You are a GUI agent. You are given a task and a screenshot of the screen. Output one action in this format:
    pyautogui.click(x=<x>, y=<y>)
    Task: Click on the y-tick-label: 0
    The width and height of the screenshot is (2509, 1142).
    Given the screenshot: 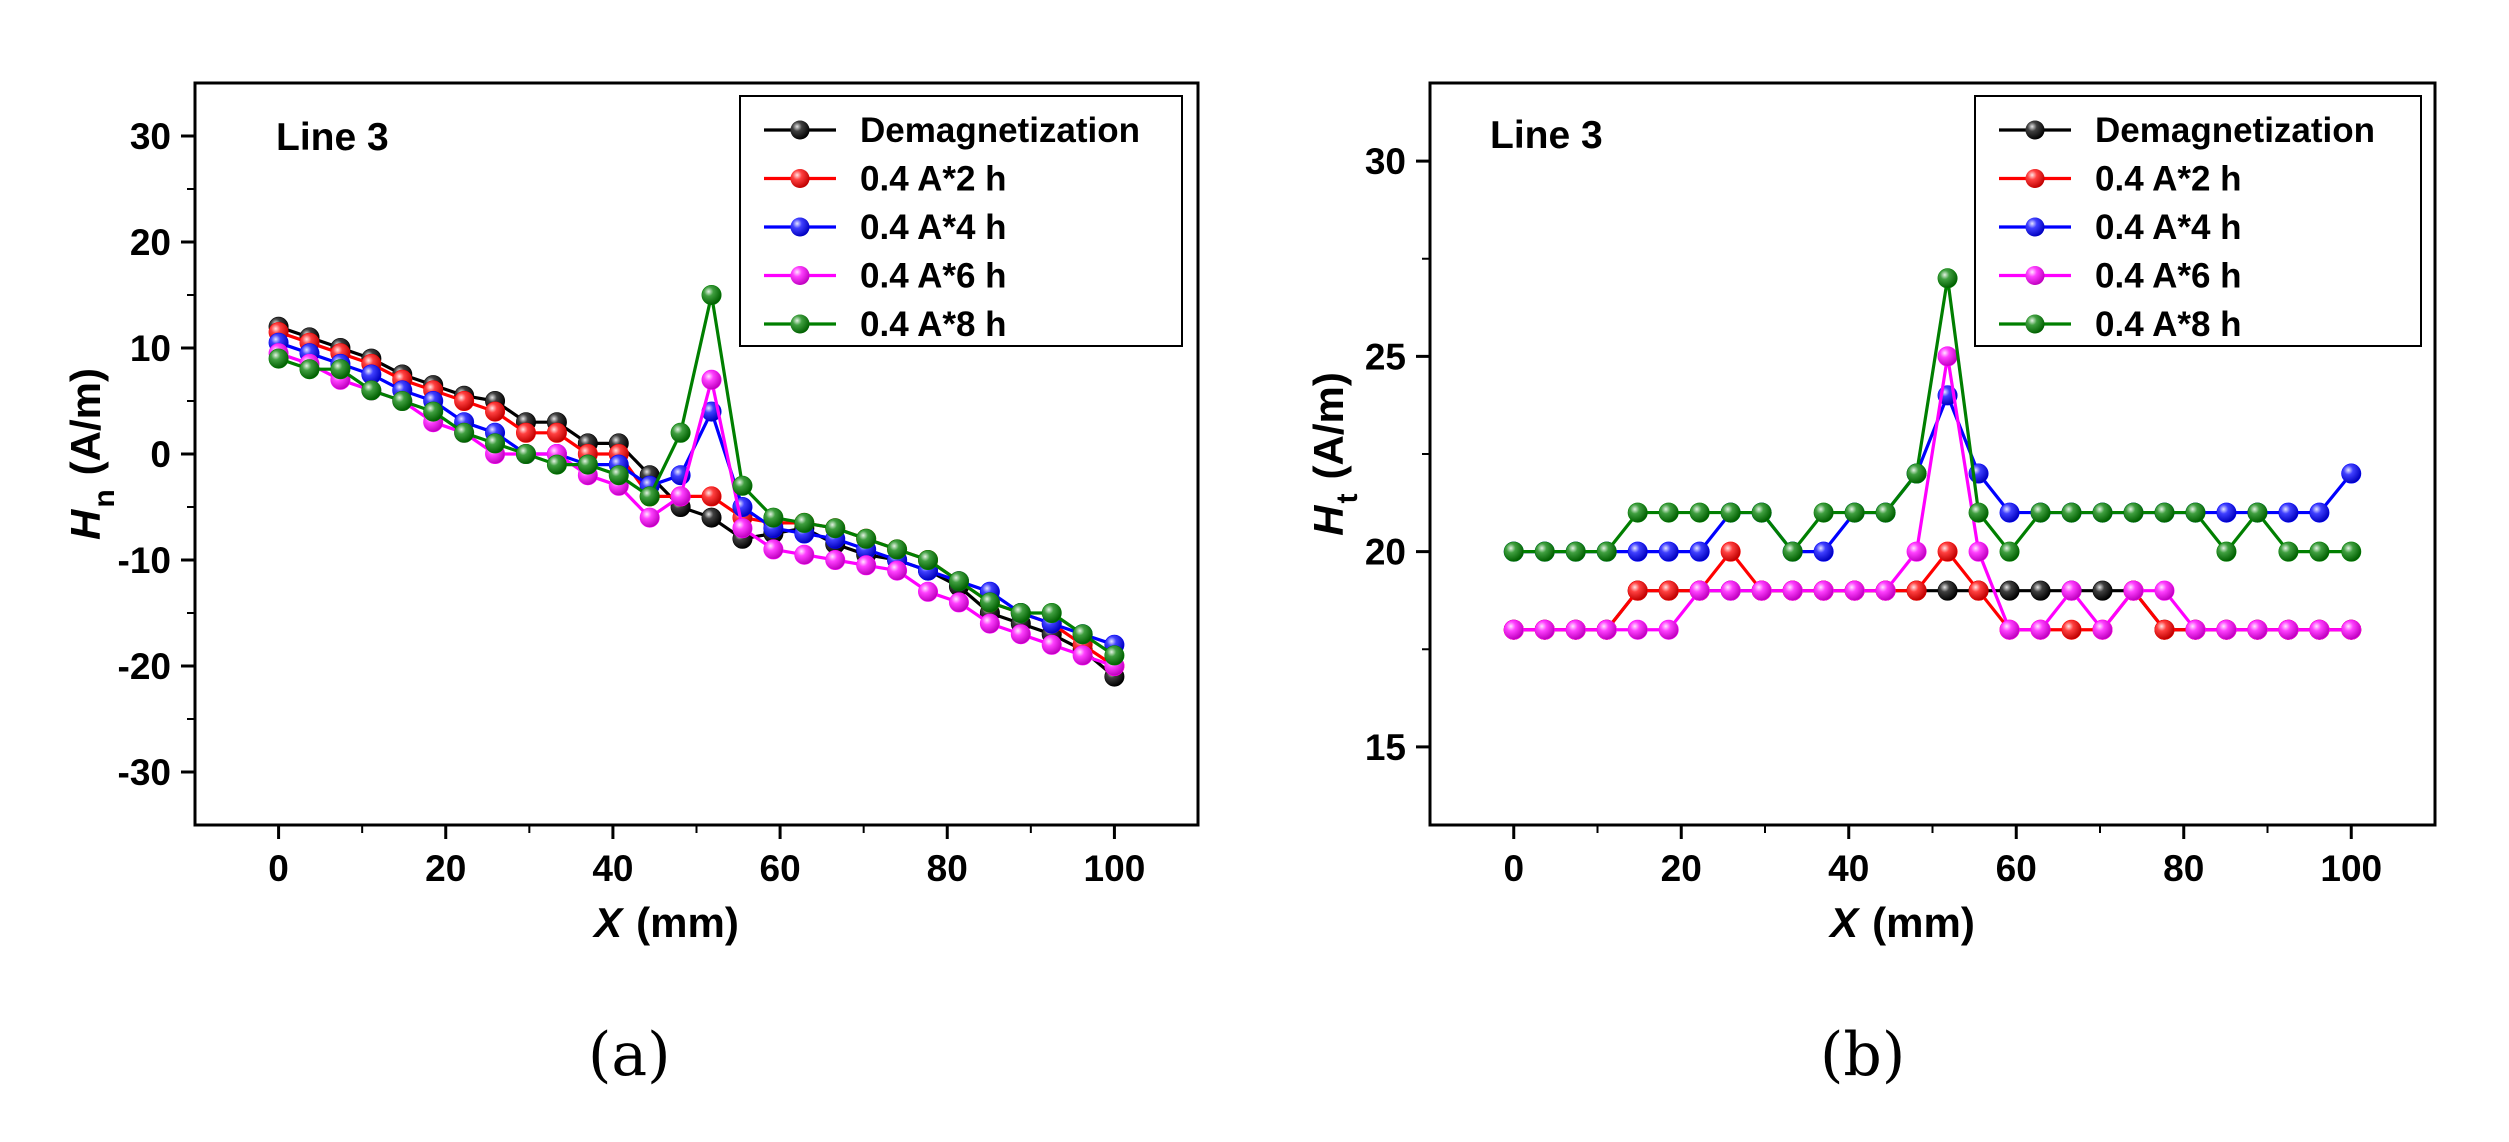 What is the action you would take?
    pyautogui.click(x=160, y=454)
    